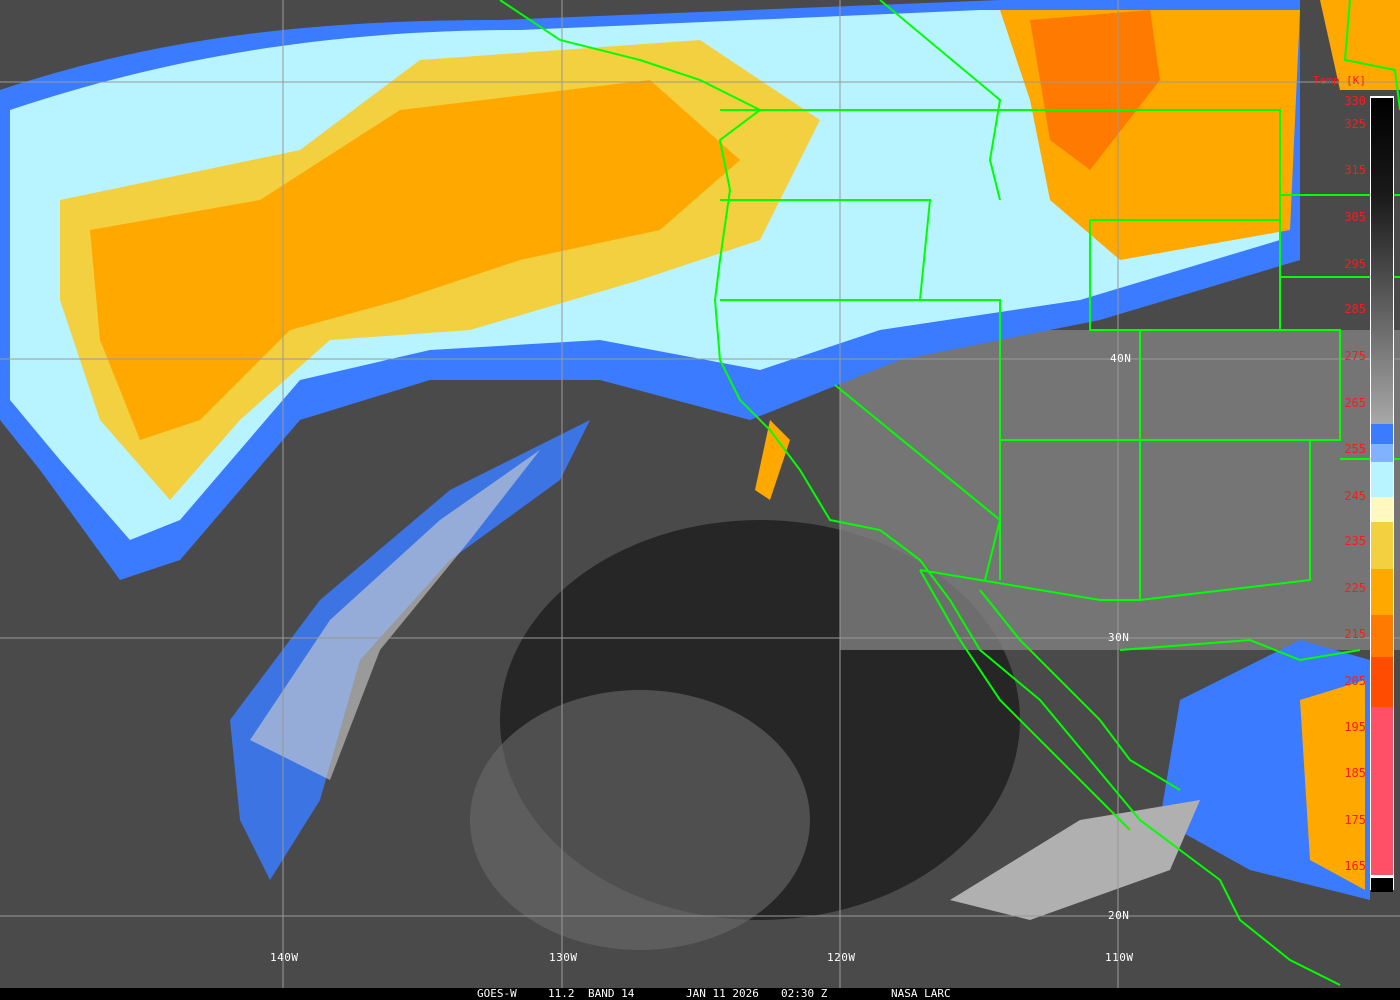 The width and height of the screenshot is (1400, 1000). Describe the element at coordinates (563, 957) in the screenshot. I see `longitude-label: 130W` at that location.